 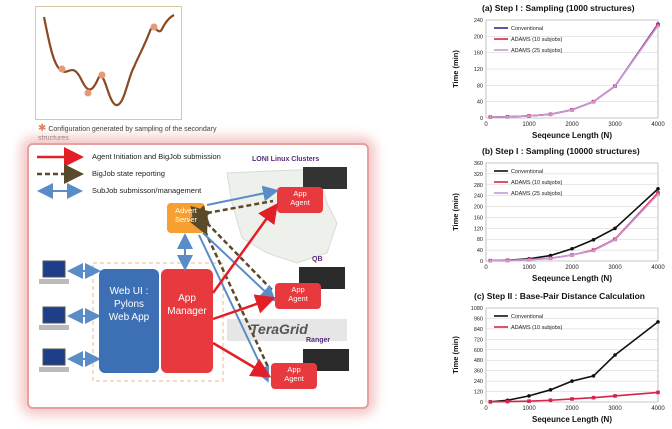 What do you see at coordinates (186, 215) in the screenshot?
I see `advert-server-label: Advert Server` at bounding box center [186, 215].